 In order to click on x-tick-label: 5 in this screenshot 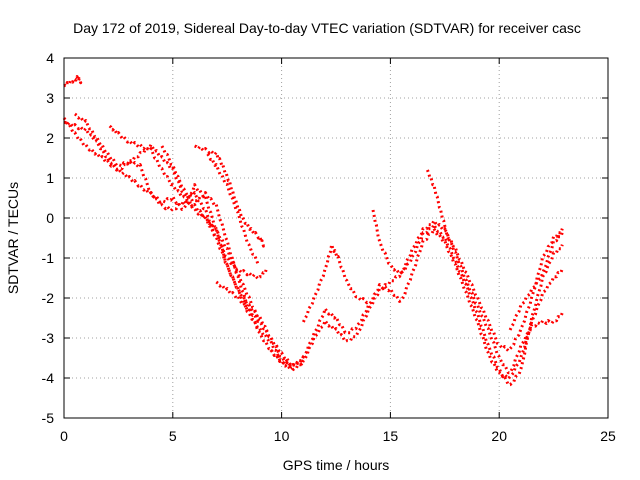, I will do `click(173, 436)`.